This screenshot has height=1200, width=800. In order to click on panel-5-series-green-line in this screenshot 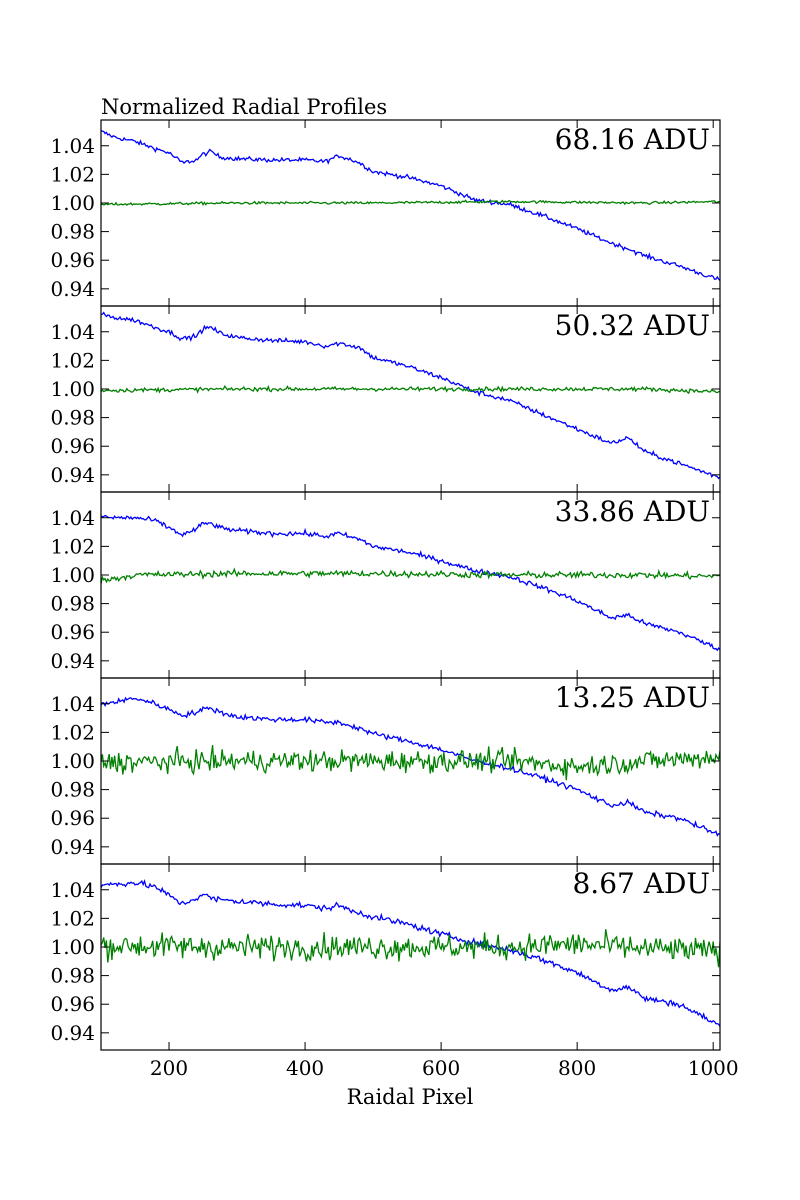, I will do `click(410, 948)`.